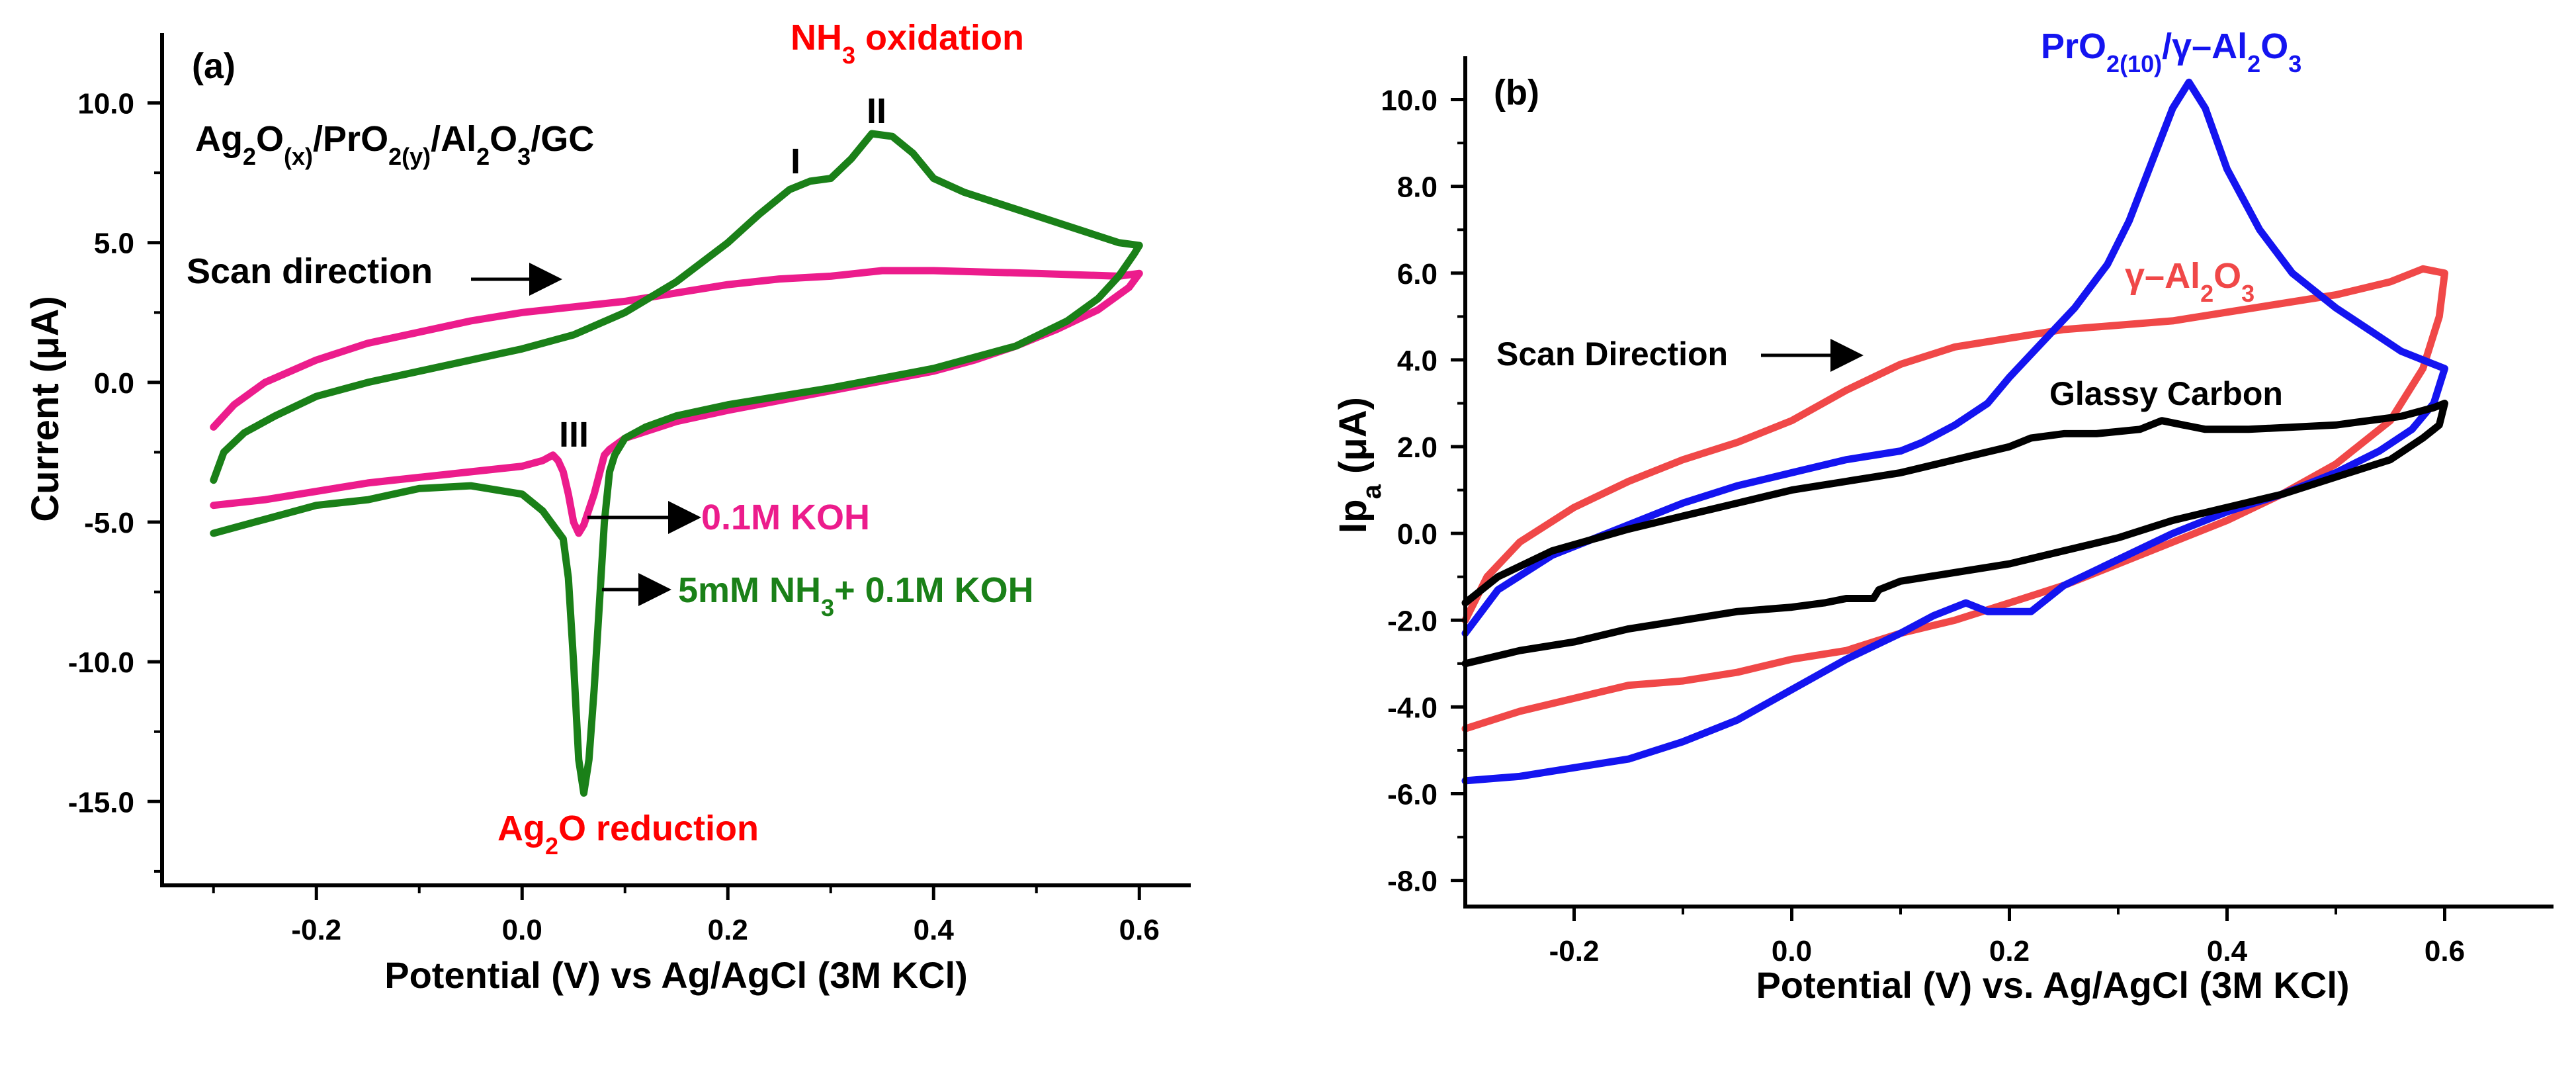  What do you see at coordinates (1359, 465) in the screenshot?
I see `panel-b-y-axis-label: Ipa (μA)` at bounding box center [1359, 465].